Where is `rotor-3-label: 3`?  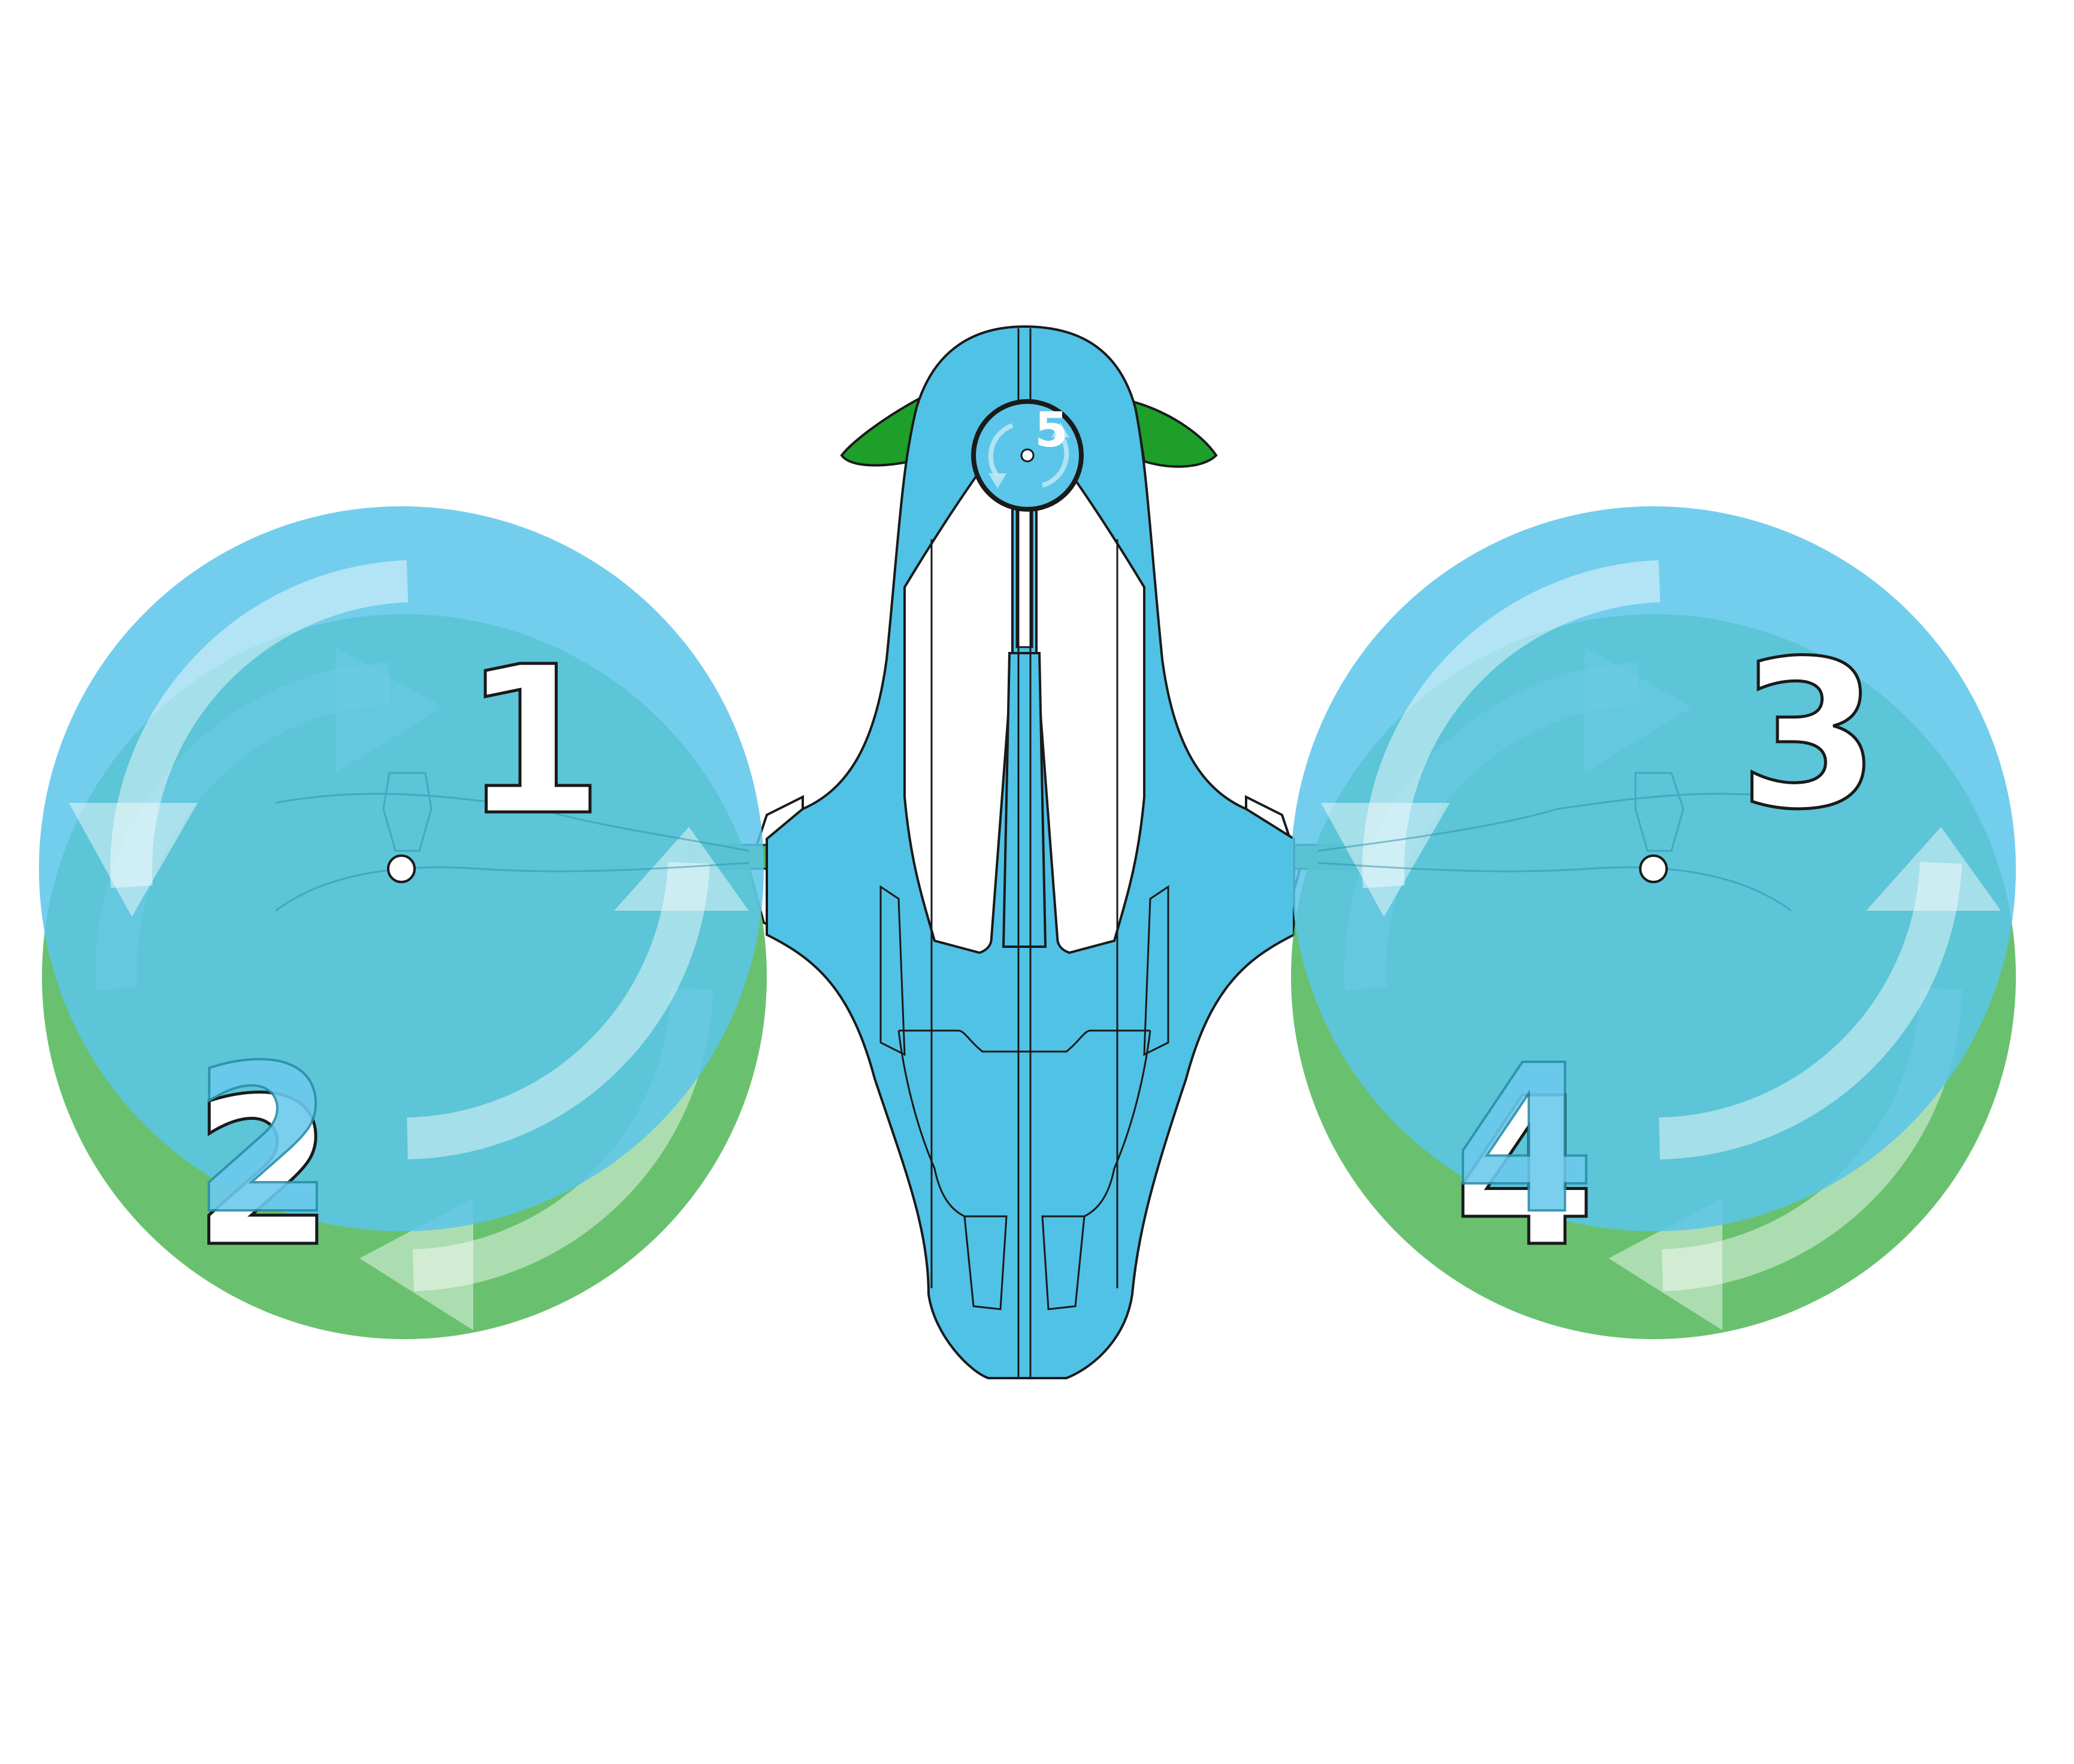 rotor-3-label: 3 is located at coordinates (1809, 736).